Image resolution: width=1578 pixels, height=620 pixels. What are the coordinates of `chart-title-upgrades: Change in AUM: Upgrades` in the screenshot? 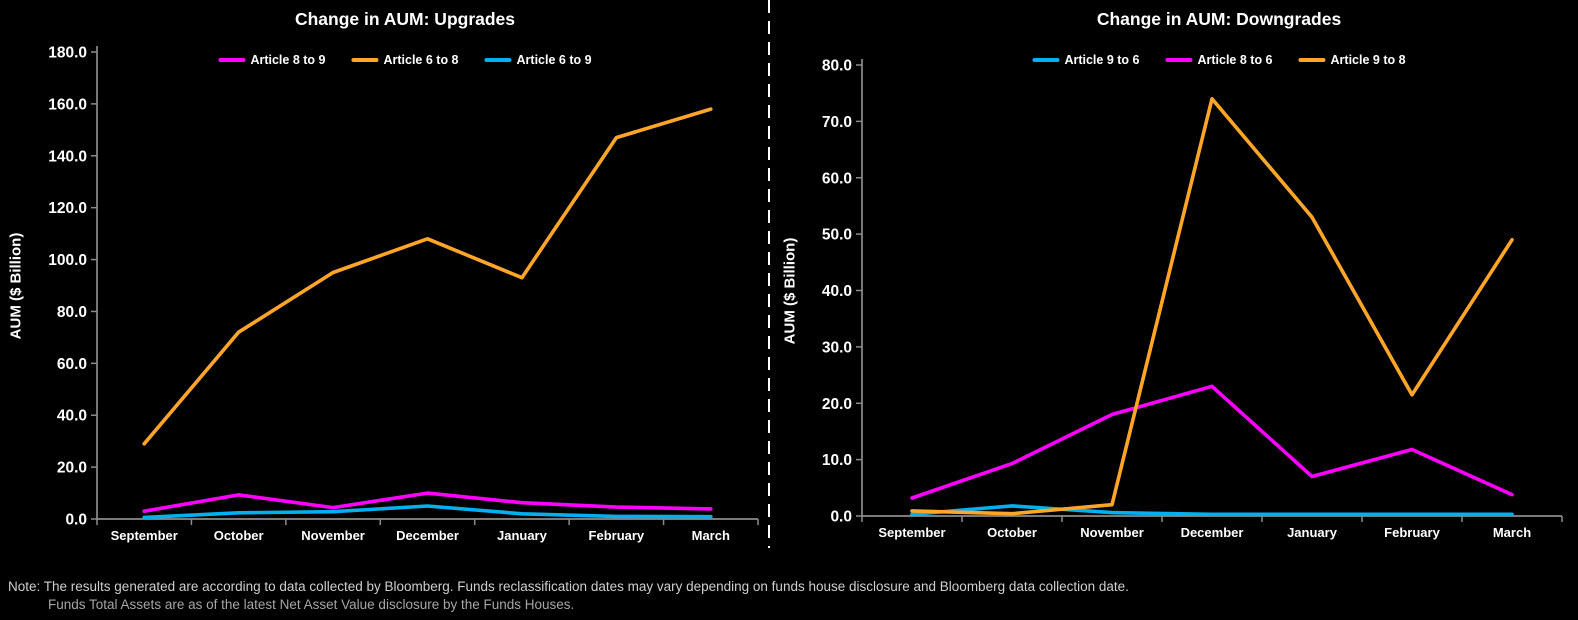 It's located at (405, 19).